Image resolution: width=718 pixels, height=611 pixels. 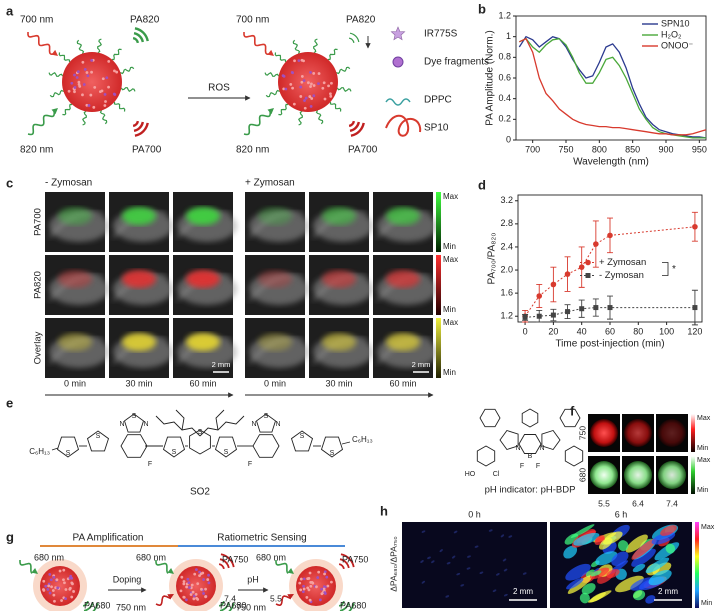 I want to click on time-label: 60 min, so click(x=402, y=383).